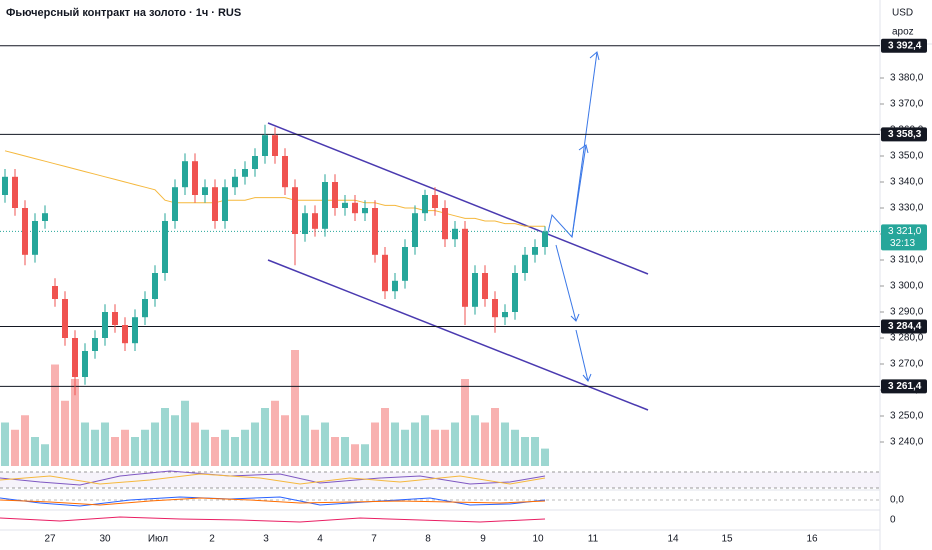 This screenshot has width=932, height=550. Describe the element at coordinates (266, 539) in the screenshot. I see `x-tick-label: 3` at that location.